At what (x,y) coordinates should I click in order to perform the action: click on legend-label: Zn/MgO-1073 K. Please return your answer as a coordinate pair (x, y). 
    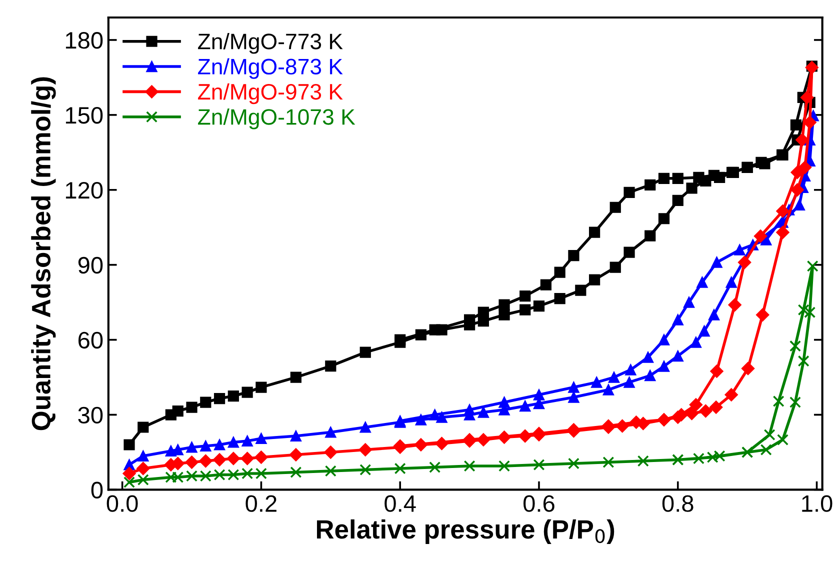
    Looking at the image, I should click on (277, 119).